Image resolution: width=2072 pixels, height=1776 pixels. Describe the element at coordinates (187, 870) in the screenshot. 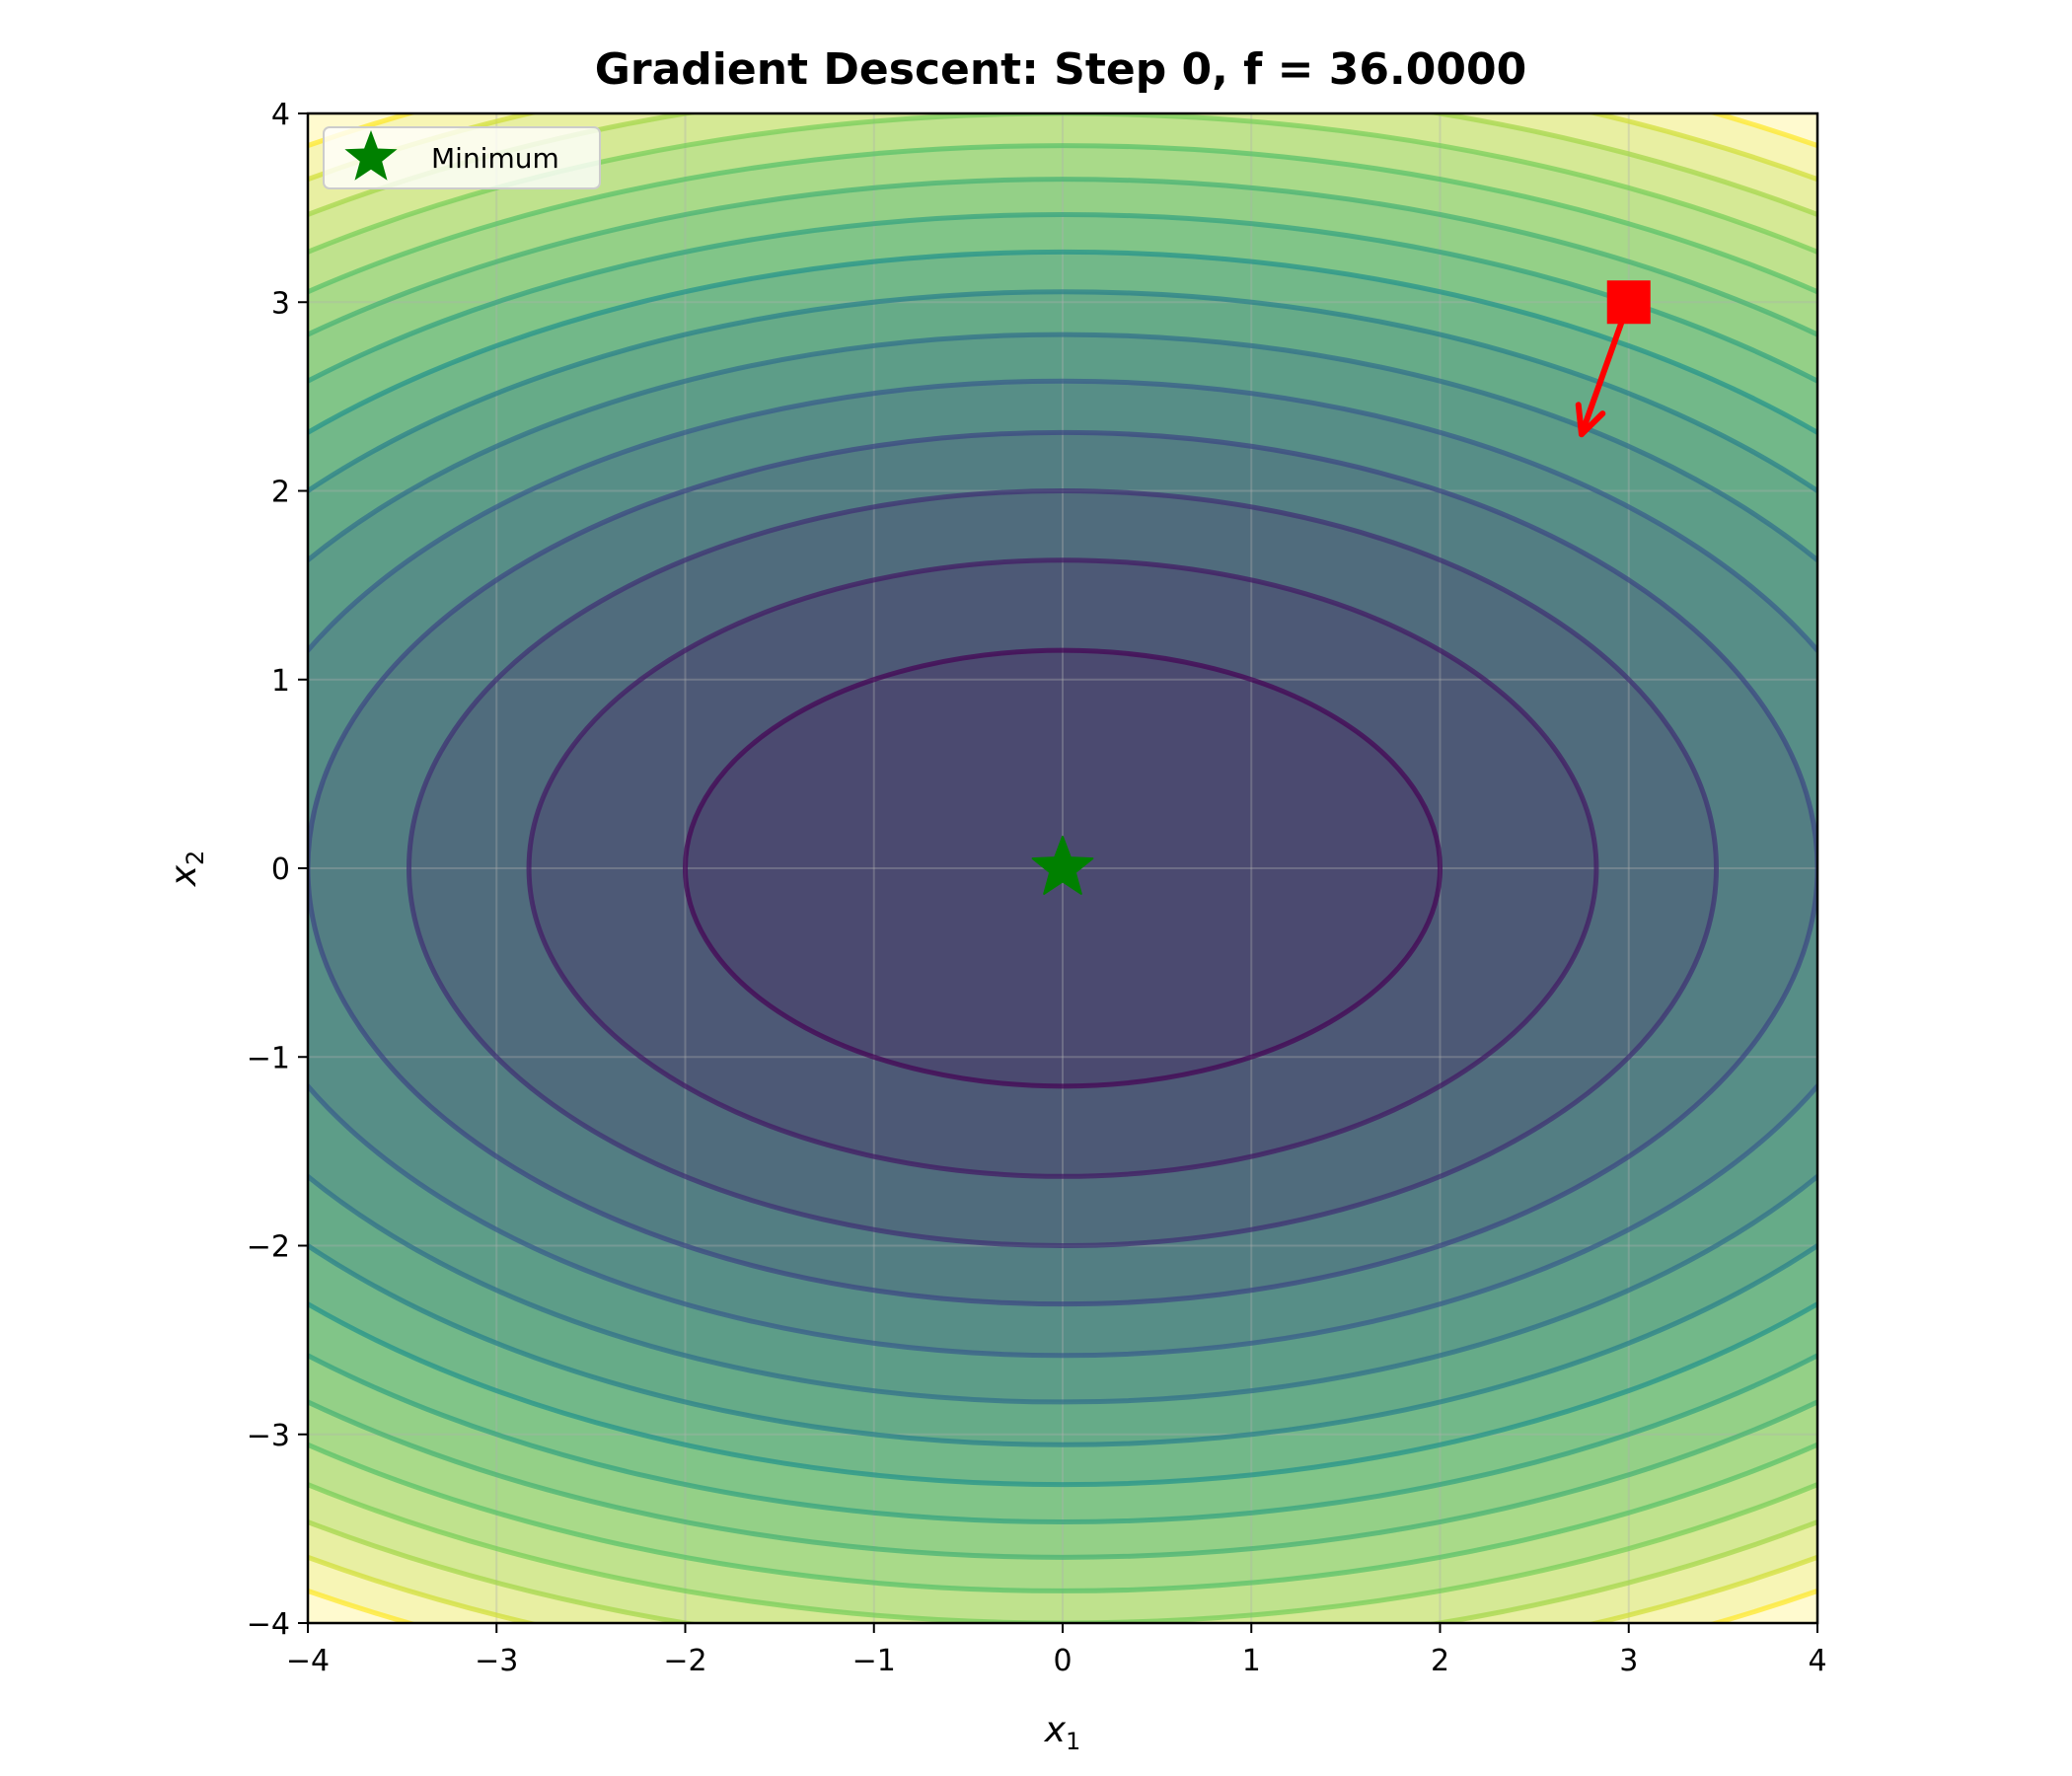

I see `y-axis-label: x2` at that location.